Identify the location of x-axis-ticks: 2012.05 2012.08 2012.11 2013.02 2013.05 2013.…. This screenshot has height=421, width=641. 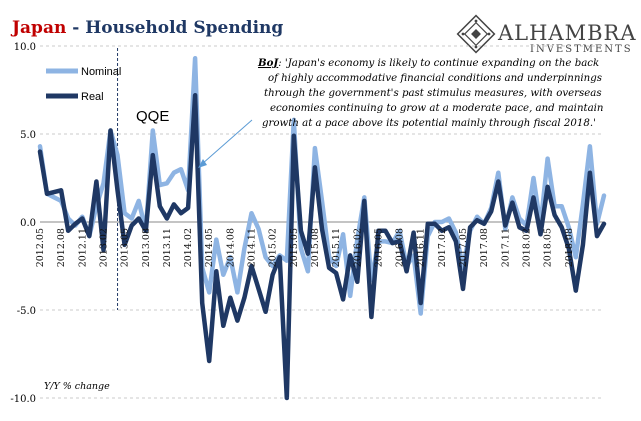
(305, 247).